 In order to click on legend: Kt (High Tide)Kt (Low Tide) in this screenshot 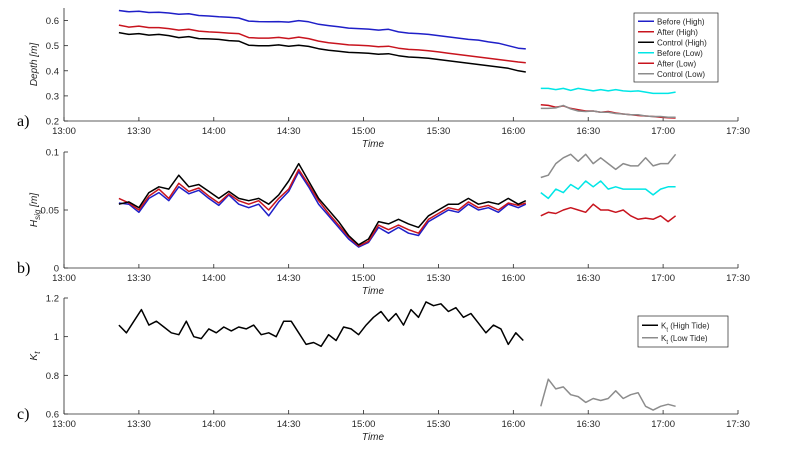, I will do `click(683, 331)`.